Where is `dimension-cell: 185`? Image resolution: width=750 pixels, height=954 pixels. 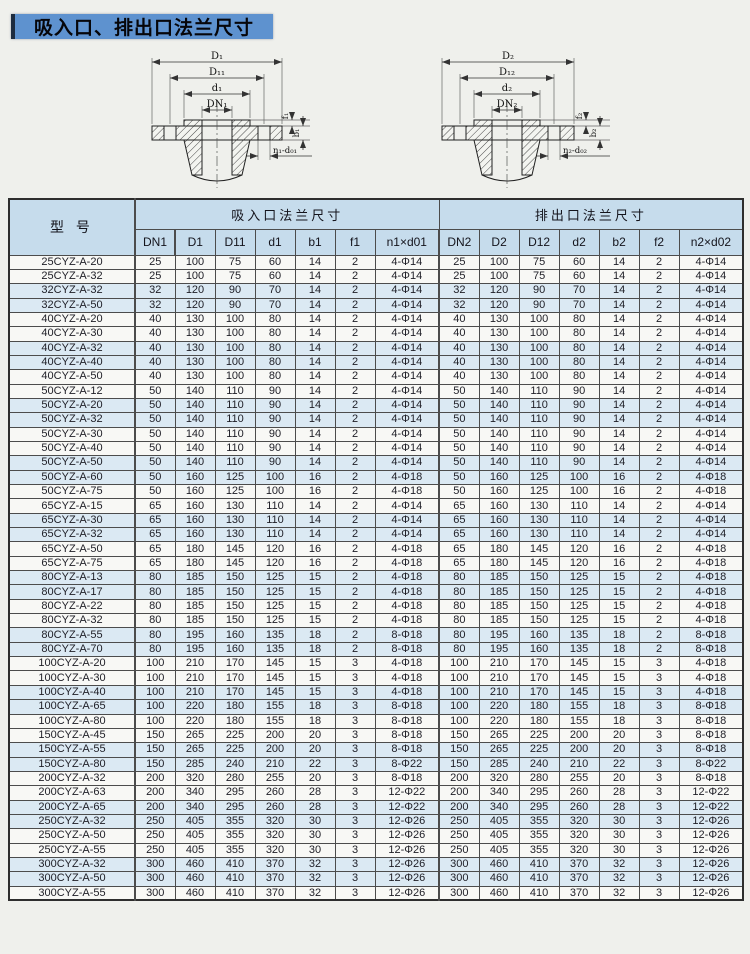
dimension-cell: 185 is located at coordinates (195, 606).